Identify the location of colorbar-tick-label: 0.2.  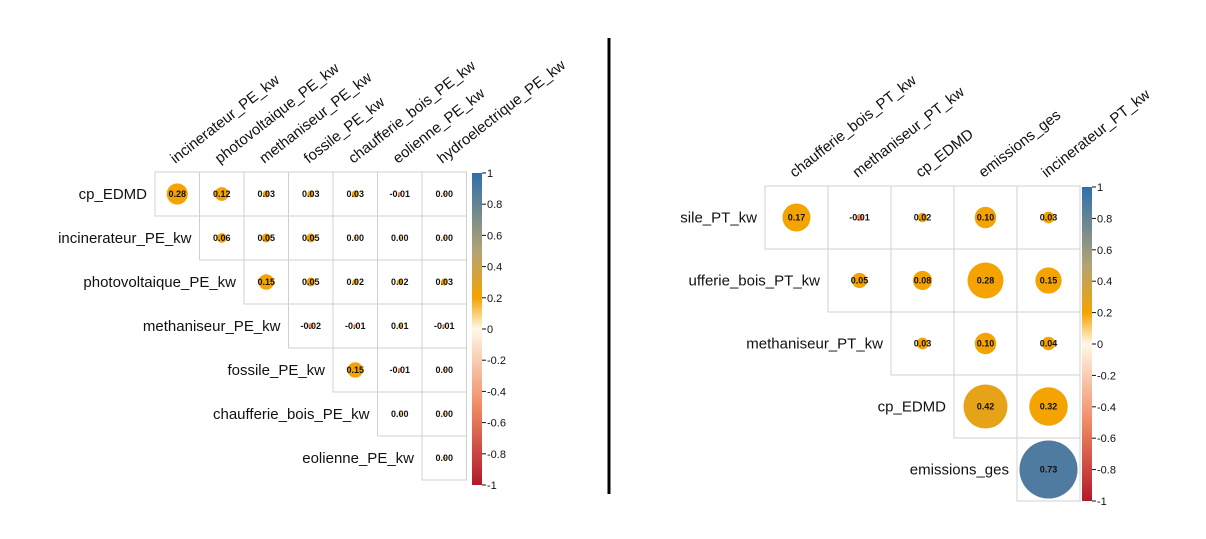
(494, 299).